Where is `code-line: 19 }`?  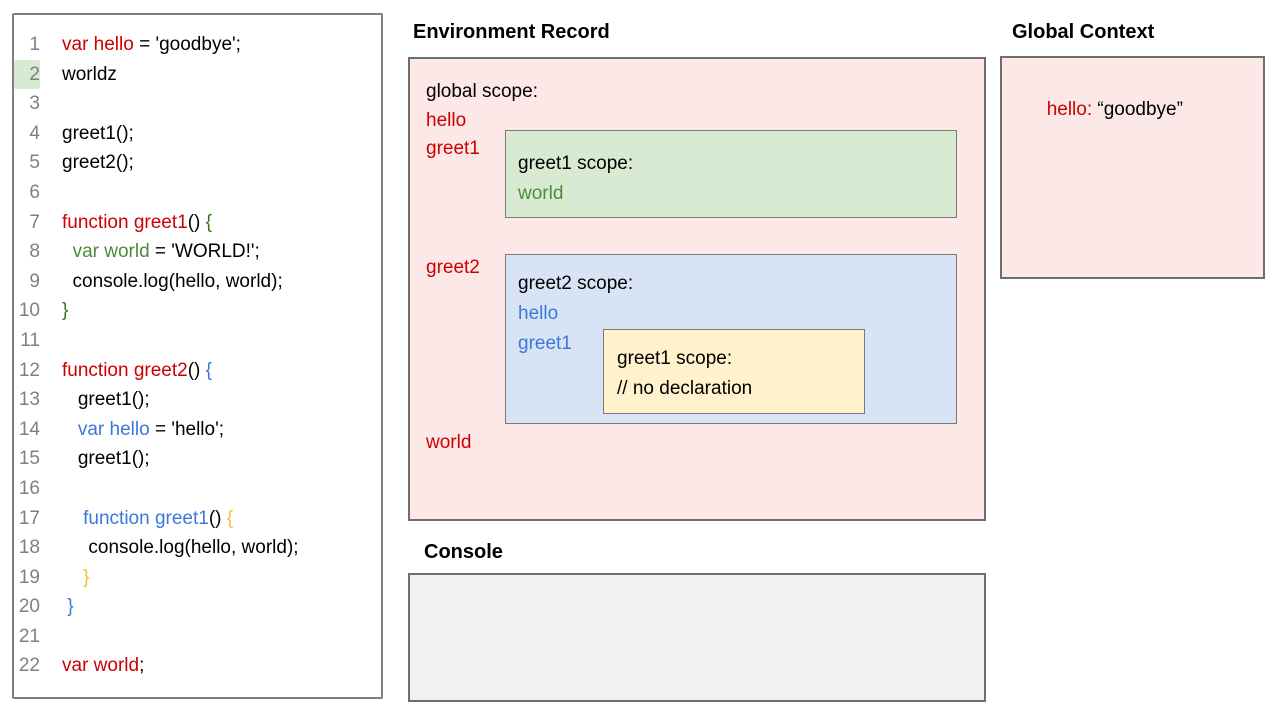
code-line: 19 } is located at coordinates (197, 578).